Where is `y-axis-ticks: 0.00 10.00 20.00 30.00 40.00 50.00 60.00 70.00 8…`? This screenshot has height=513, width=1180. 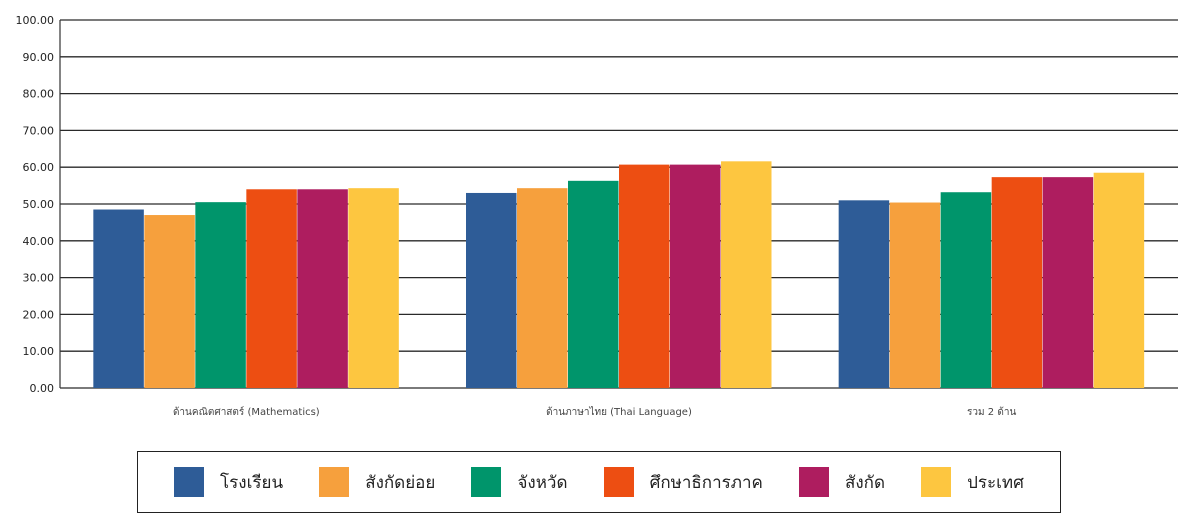 y-axis-ticks: 0.00 10.00 20.00 30.00 40.00 50.00 60.00 70.00 8… is located at coordinates (35, 204).